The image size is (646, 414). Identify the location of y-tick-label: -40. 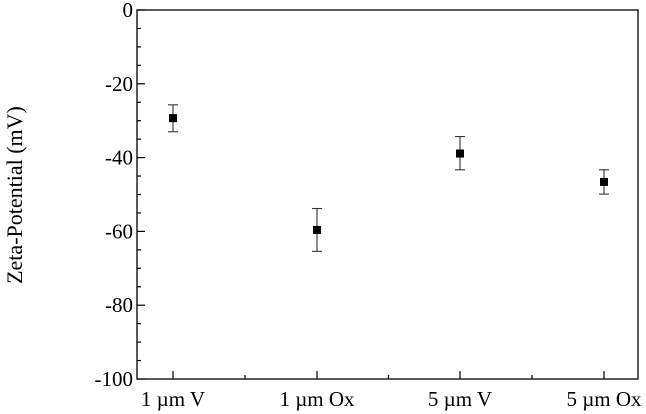
(119, 158).